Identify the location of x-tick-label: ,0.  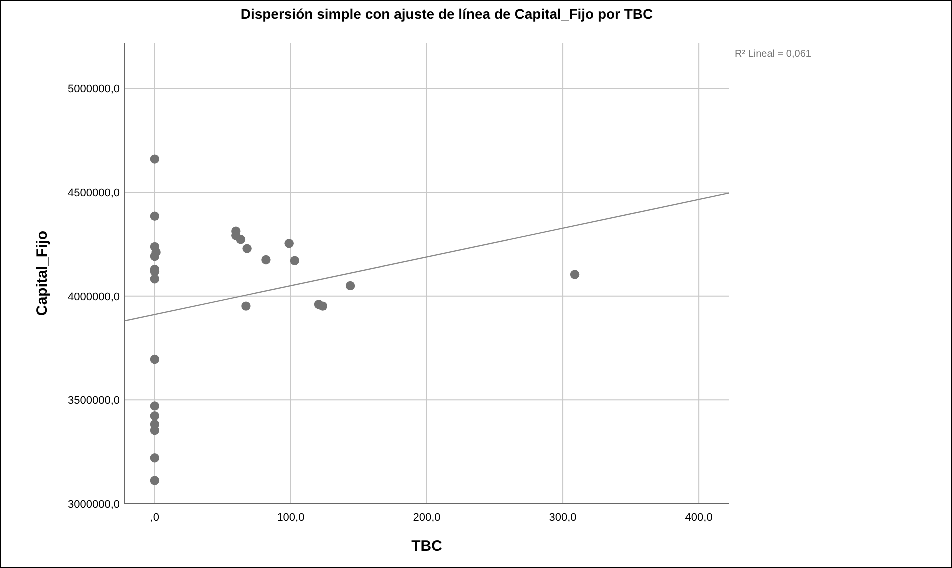
(155, 518).